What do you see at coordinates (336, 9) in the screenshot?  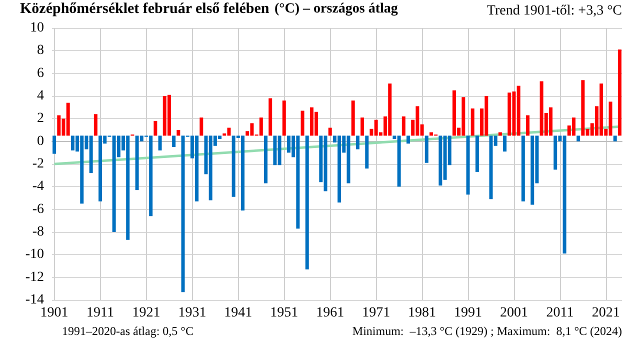 I see `chart-subtitle: (°C) – országos átlag` at bounding box center [336, 9].